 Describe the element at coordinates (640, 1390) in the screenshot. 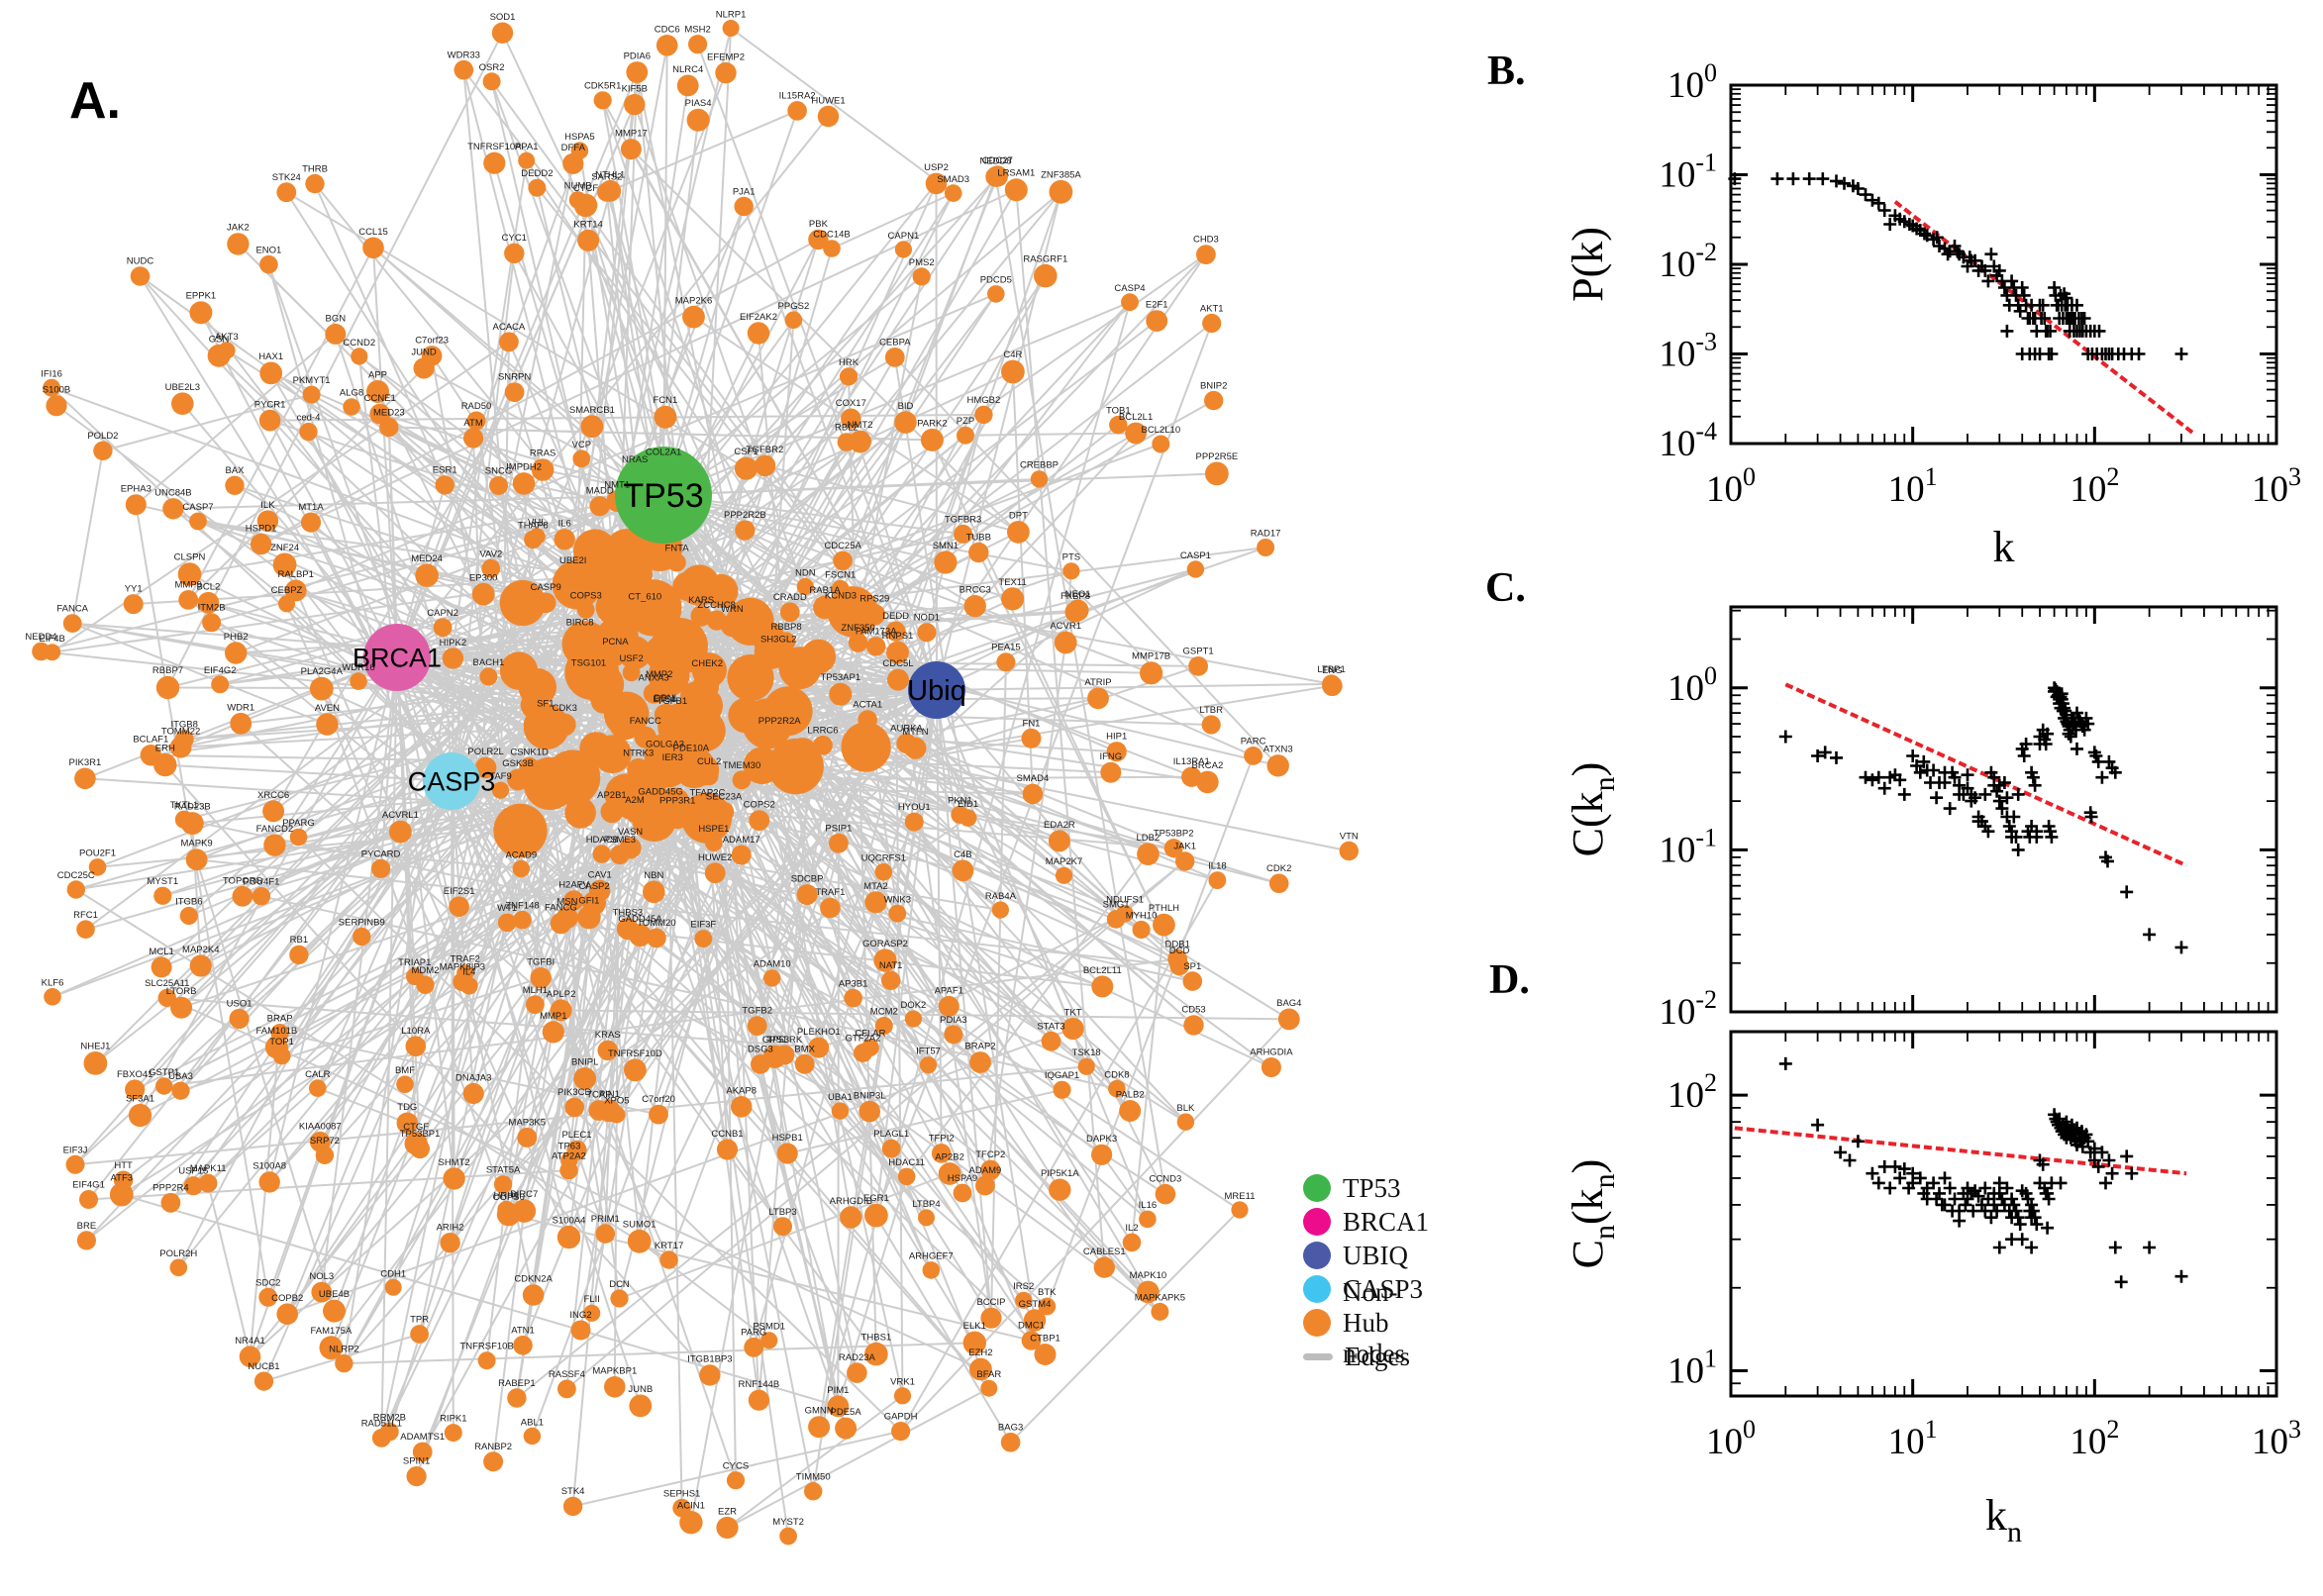

I see `node-label: JUNB` at that location.